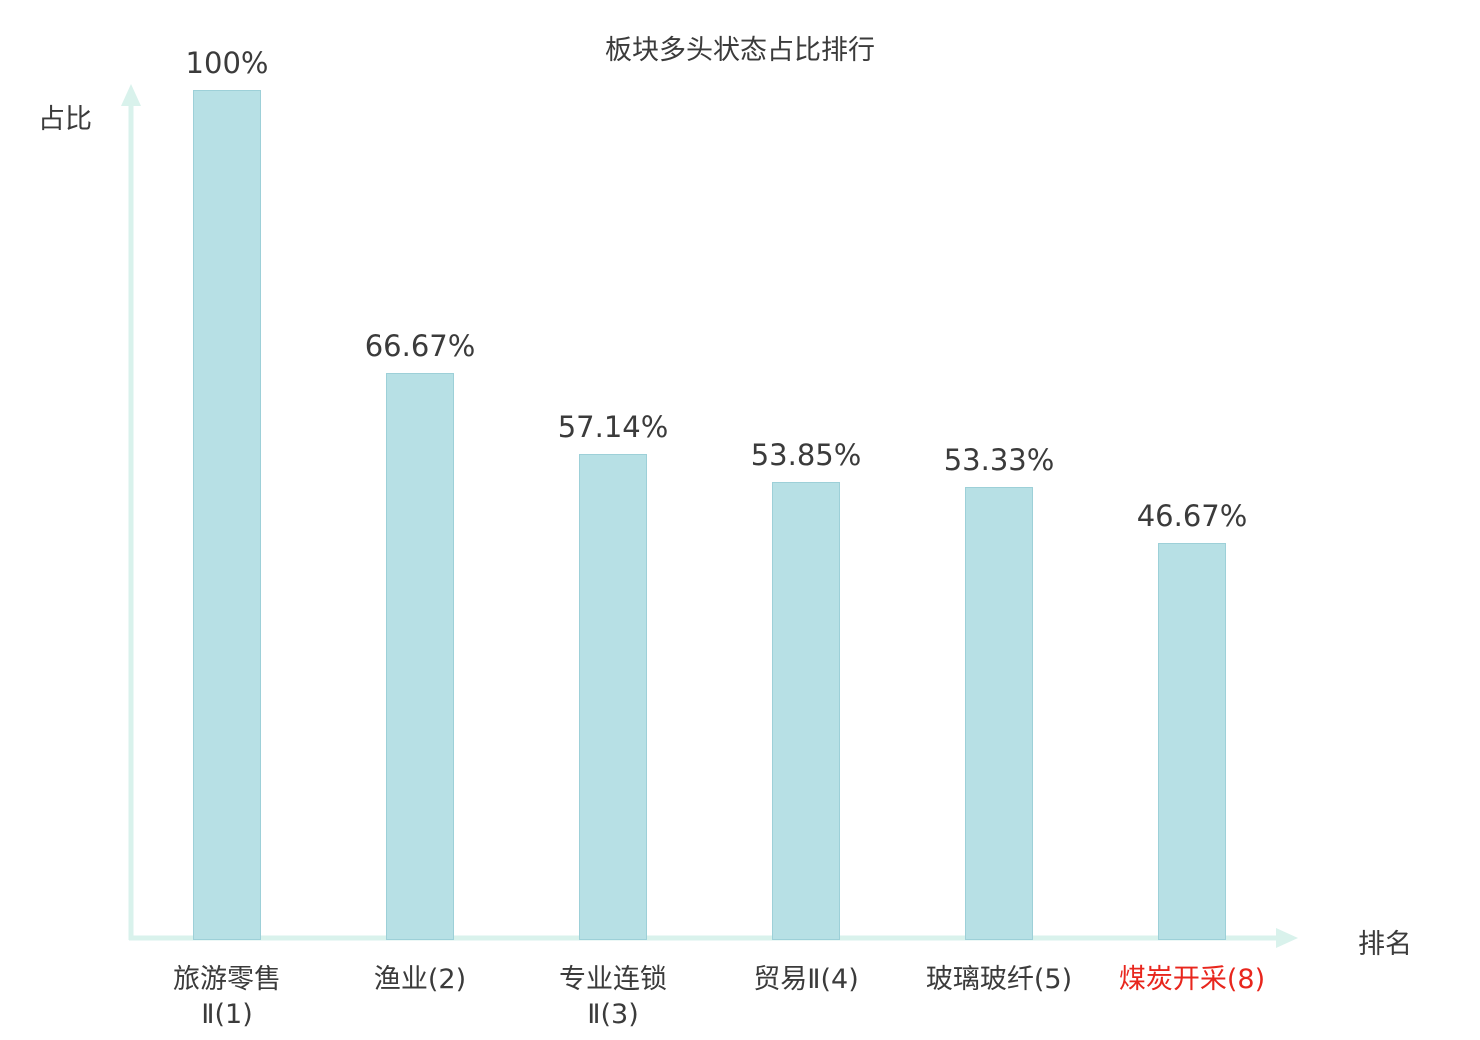  Describe the element at coordinates (613, 979) in the screenshot. I see `category-label-line: 专业连锁` at that location.